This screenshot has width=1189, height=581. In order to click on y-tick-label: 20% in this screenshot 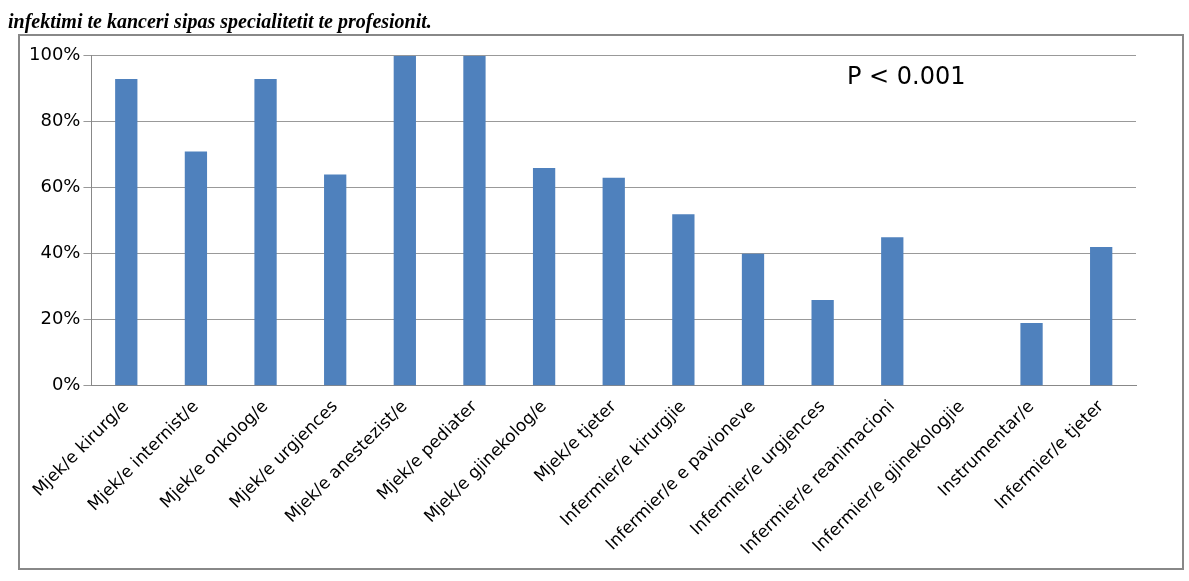, I will do `click(60, 318)`.